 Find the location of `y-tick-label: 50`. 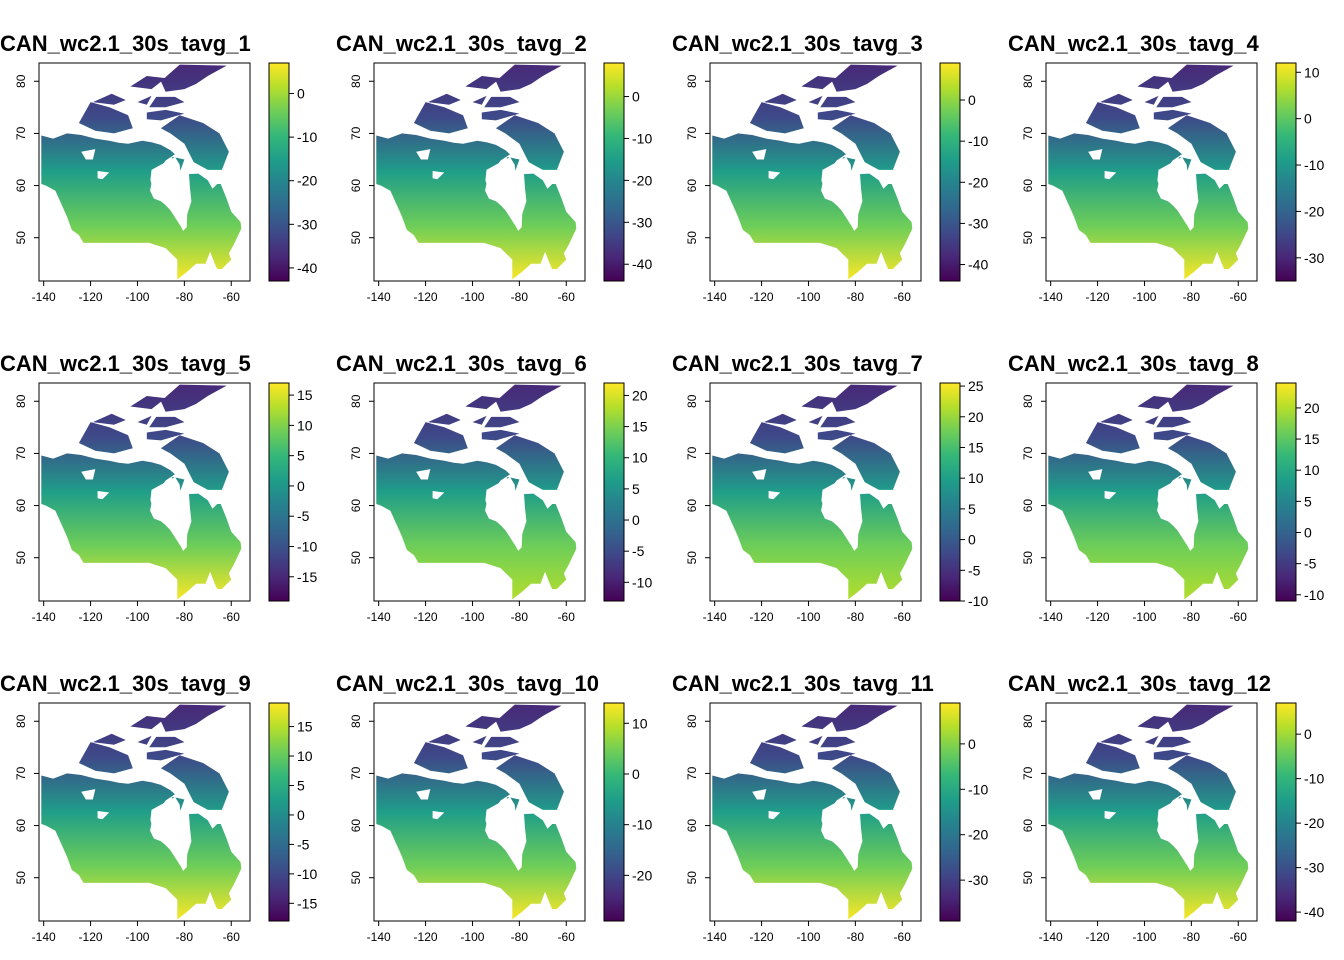

y-tick-label: 50 is located at coordinates (1028, 878).